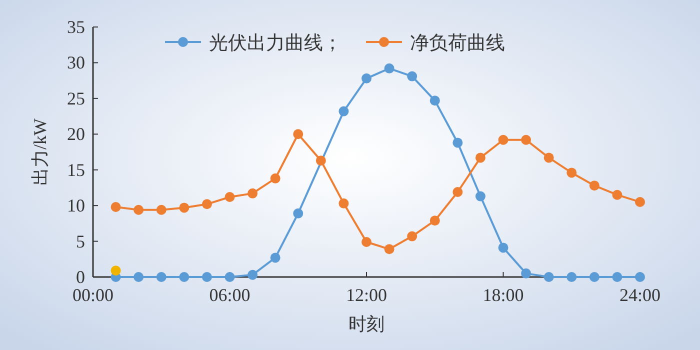 This screenshot has height=350, width=700. What do you see at coordinates (640, 295) in the screenshot?
I see `x-tick-label: 24:00` at bounding box center [640, 295].